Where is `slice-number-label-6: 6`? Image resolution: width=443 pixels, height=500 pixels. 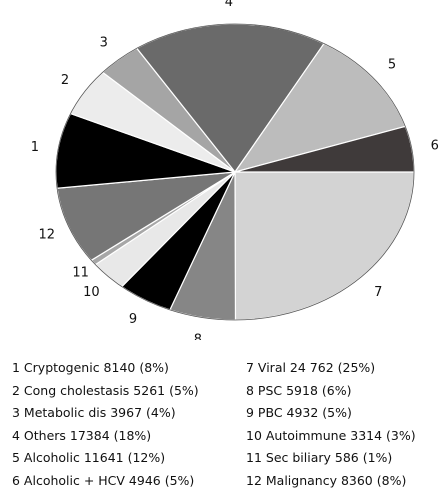
slice-number-label-6: 6 is located at coordinates (435, 145).